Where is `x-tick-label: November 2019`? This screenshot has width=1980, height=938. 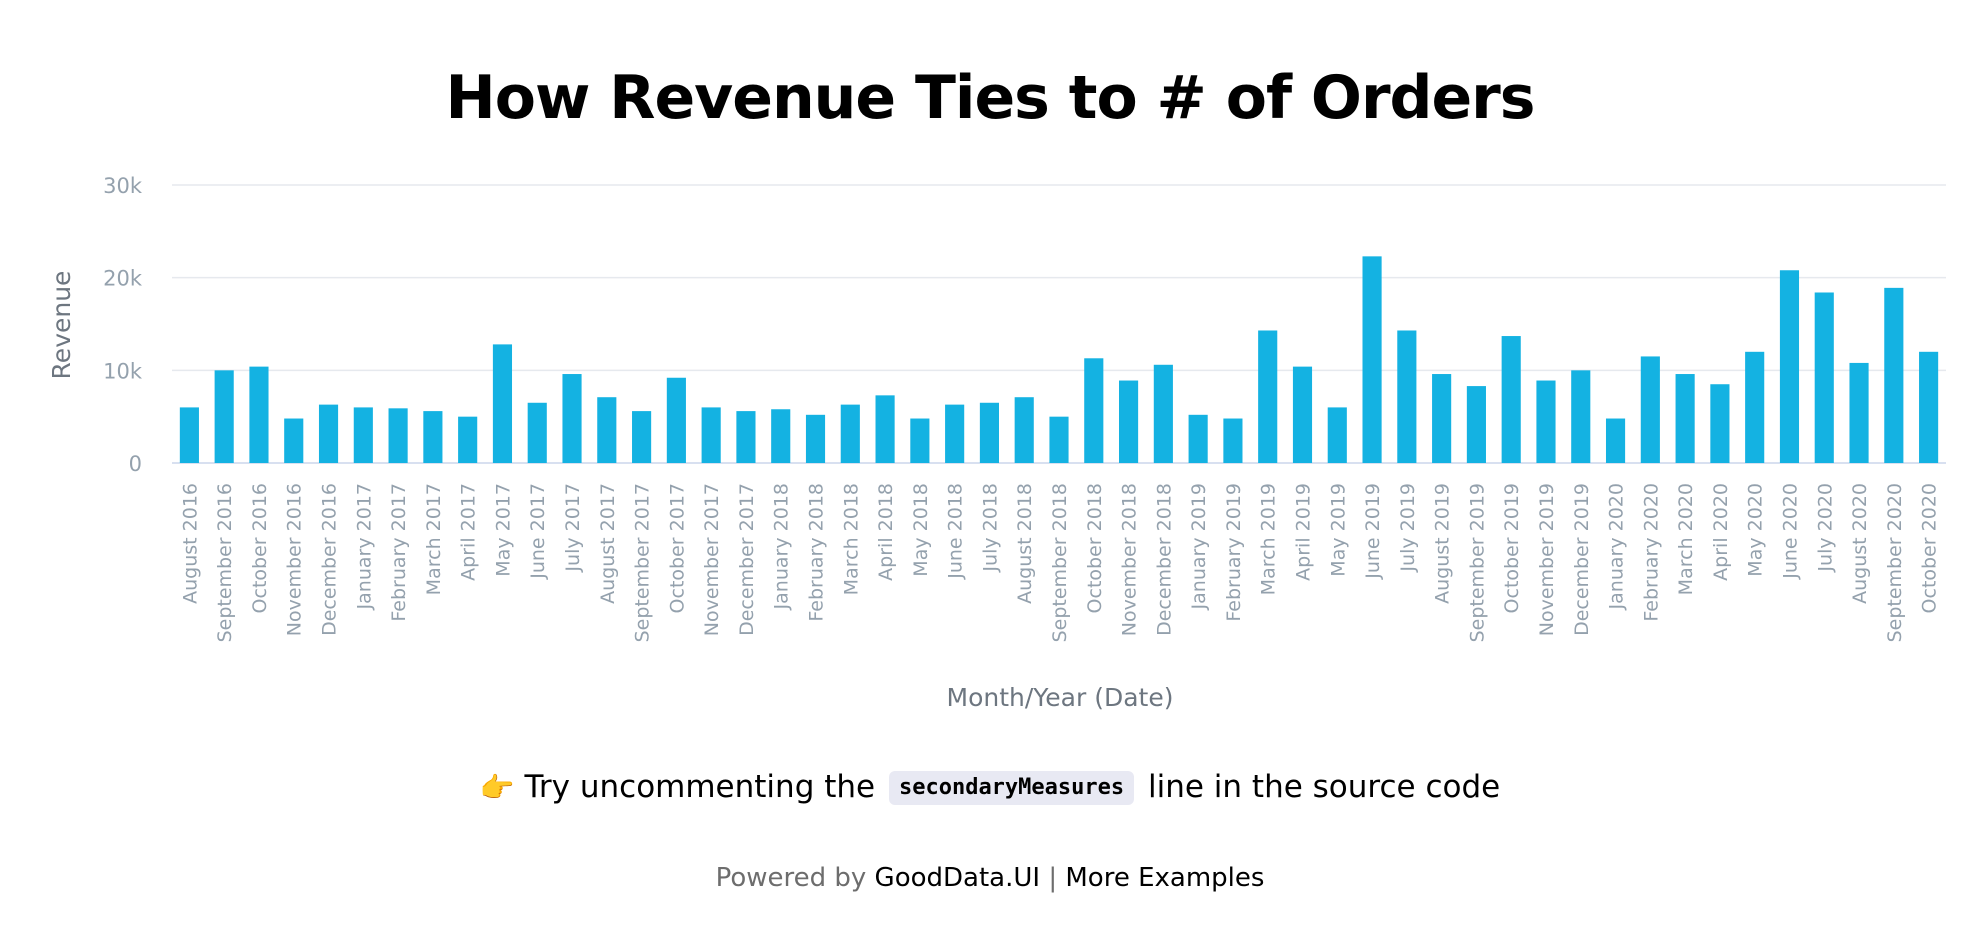
x-tick-label: November 2019 is located at coordinates (1547, 559).